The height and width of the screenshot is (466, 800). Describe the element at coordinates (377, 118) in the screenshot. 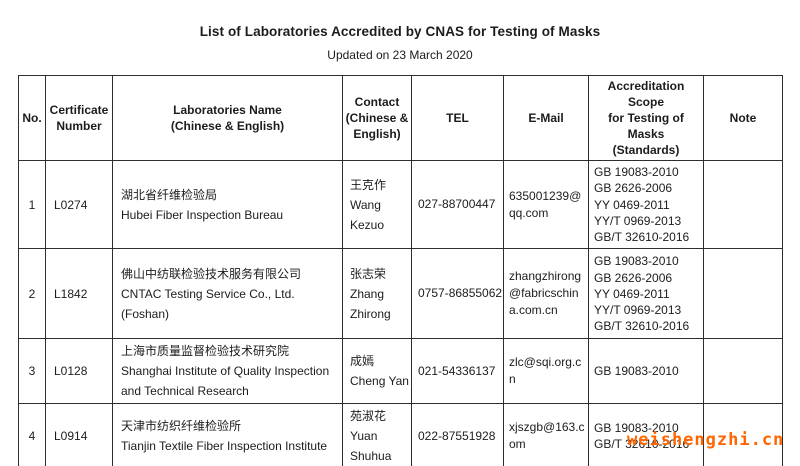

I see `col-header-contact: Contact (Chinese & English)` at that location.